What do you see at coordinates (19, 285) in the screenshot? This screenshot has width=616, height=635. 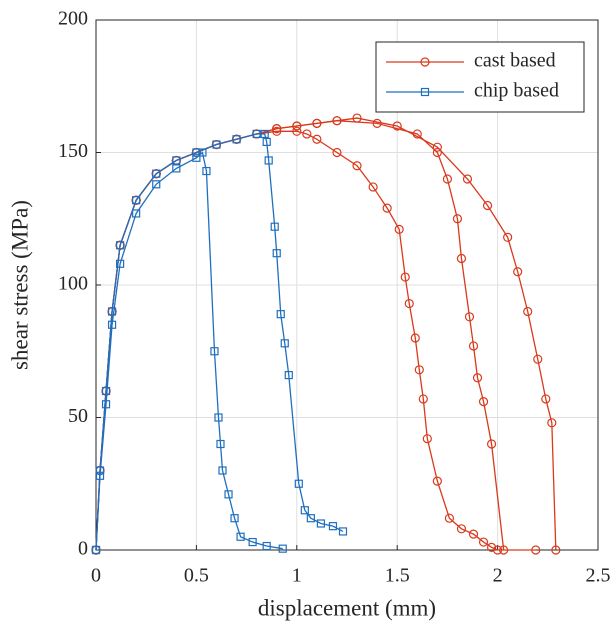 I see `y-axis-label: shear stress (MPa)` at bounding box center [19, 285].